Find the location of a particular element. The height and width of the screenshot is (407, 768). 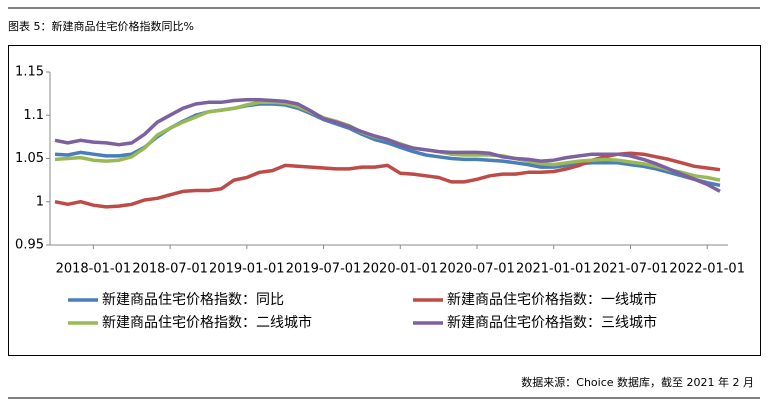

x-tick-label: 2021-07-01 is located at coordinates (631, 269).